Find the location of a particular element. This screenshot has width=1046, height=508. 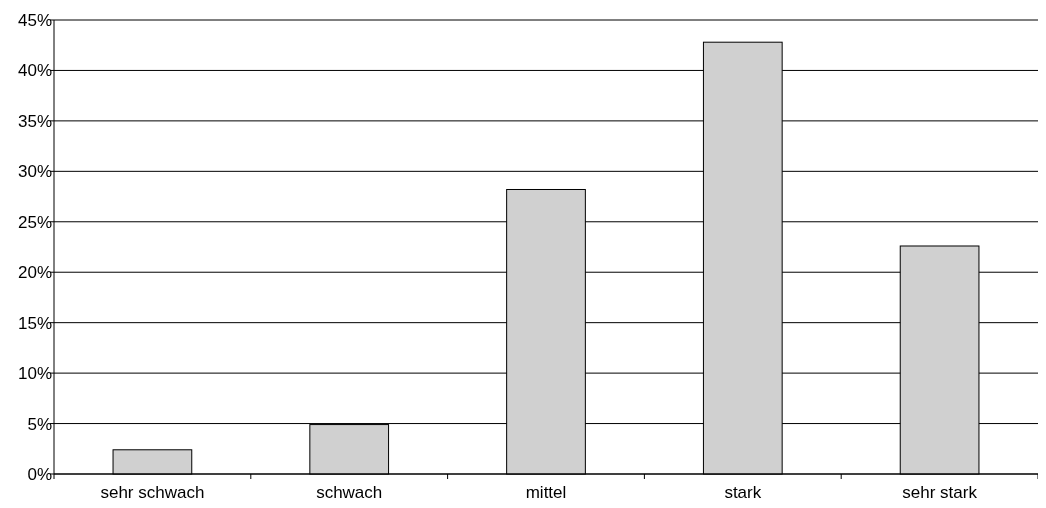

x-tick-label: sehr stark is located at coordinates (940, 492).